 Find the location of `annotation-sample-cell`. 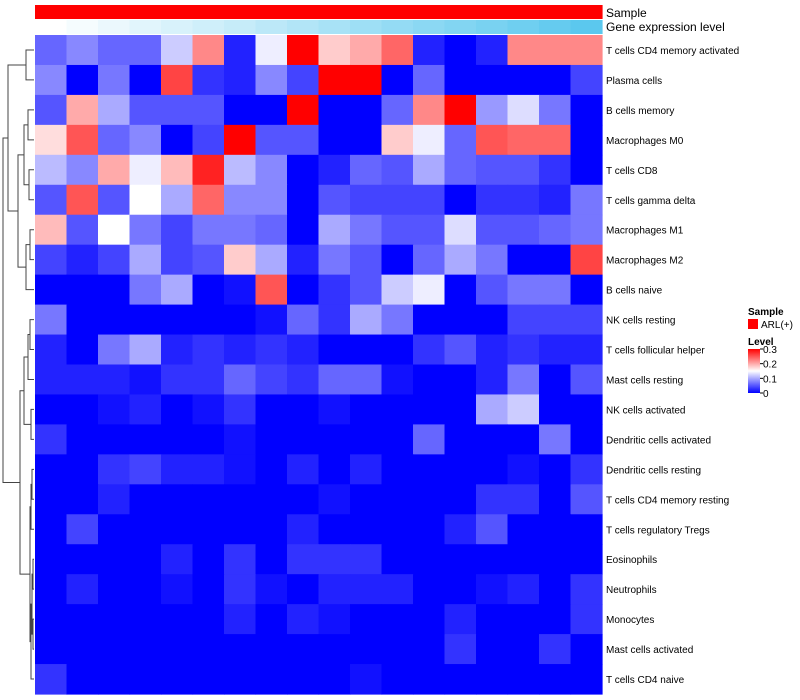

annotation-sample-cell is located at coordinates (523, 12).